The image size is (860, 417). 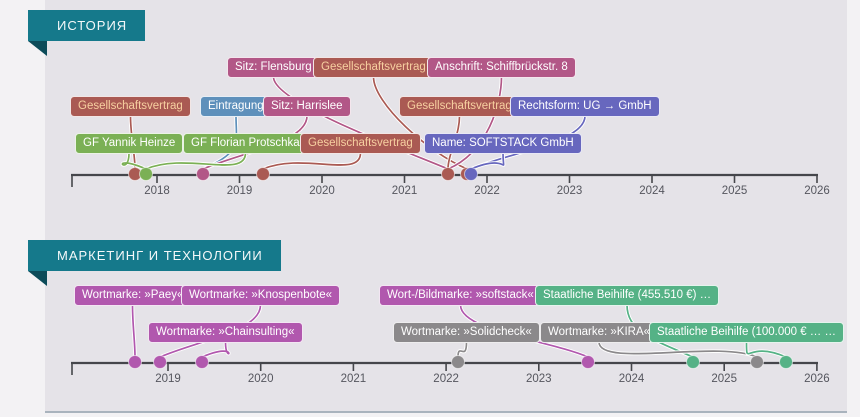 I want to click on event-label: GF Yannik Heinze, so click(x=129, y=143).